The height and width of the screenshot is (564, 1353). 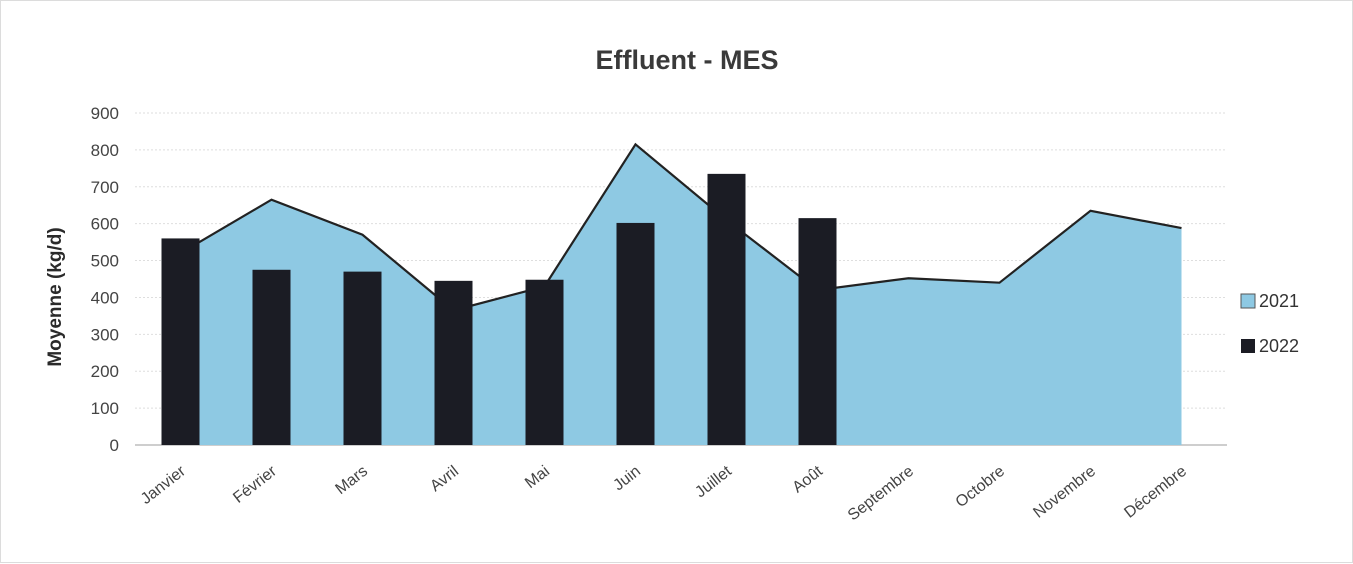 What do you see at coordinates (105, 279) in the screenshot?
I see `y-tick-labels: 0 100 200 300 400 500 600 700 800 900` at bounding box center [105, 279].